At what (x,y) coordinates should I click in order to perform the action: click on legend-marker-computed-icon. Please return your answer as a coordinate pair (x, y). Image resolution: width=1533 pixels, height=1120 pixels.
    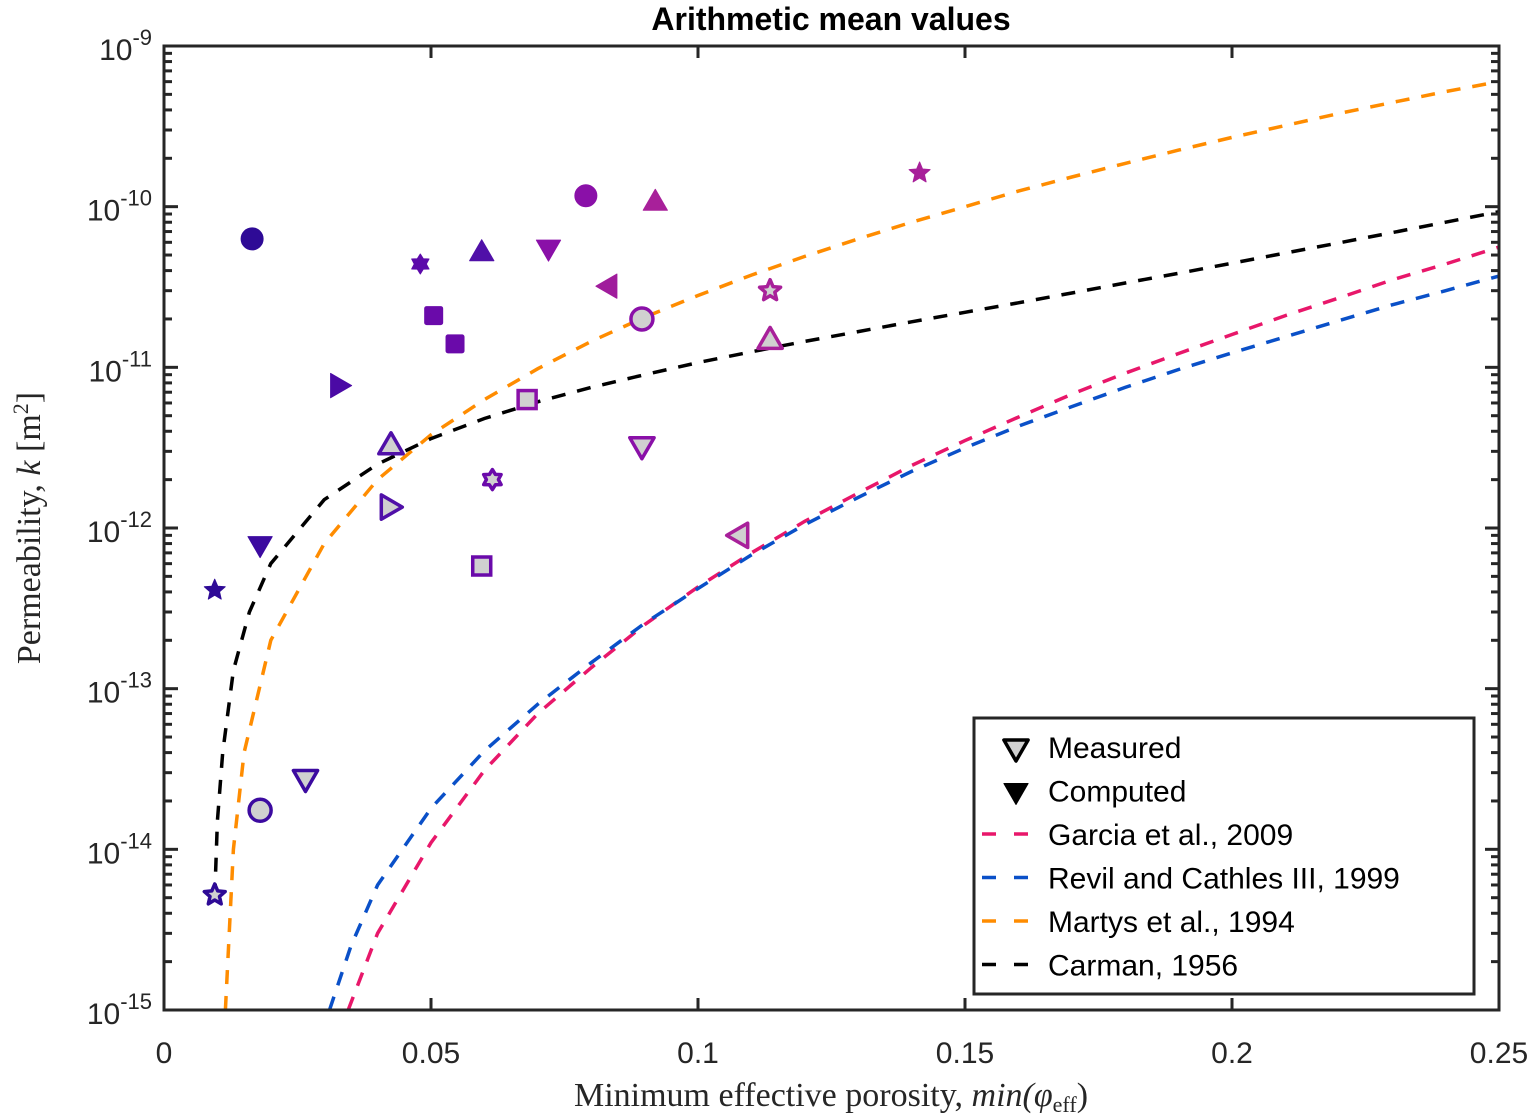
    Looking at the image, I should click on (1016, 794).